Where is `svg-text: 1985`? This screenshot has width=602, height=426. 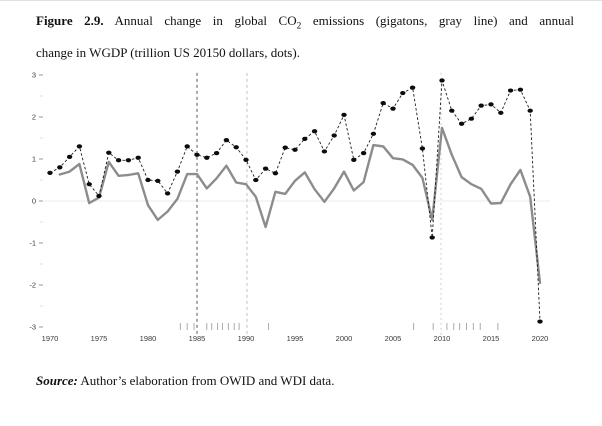 svg-text: 1985 is located at coordinates (197, 338).